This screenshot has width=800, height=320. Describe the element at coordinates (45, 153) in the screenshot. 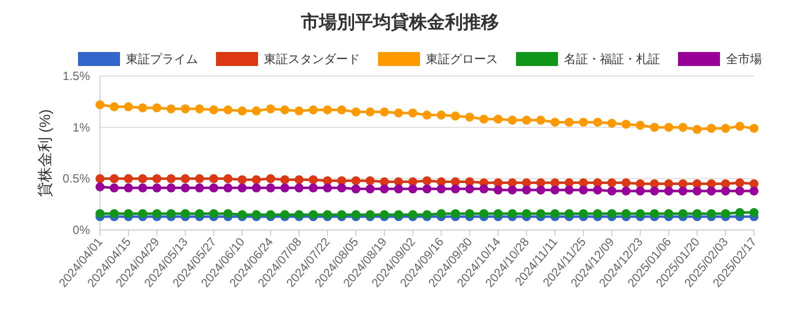

I see `y-axis-title: 貸株金利 (%)` at that location.